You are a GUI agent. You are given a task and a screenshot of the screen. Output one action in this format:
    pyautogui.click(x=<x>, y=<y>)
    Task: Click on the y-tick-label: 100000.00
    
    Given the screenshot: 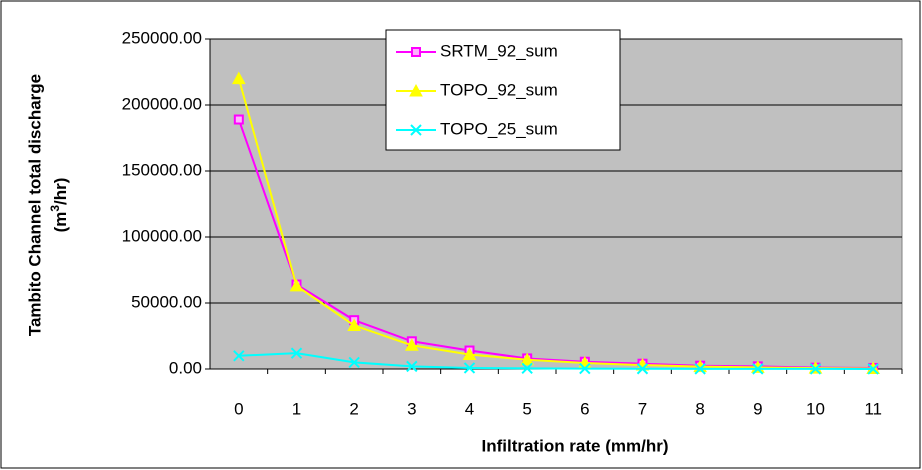 What is the action you would take?
    pyautogui.click(x=162, y=235)
    